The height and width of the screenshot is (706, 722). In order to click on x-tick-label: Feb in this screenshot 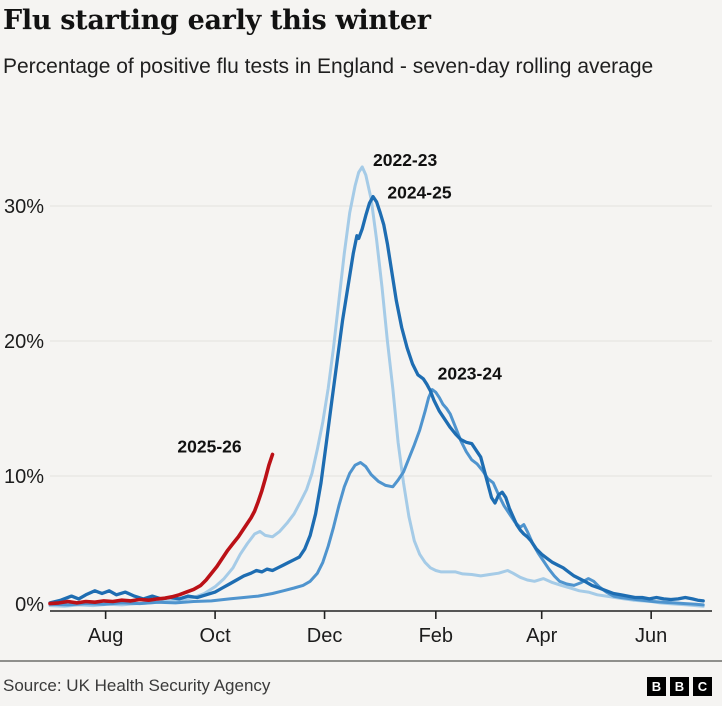, I will do `click(436, 636)`.